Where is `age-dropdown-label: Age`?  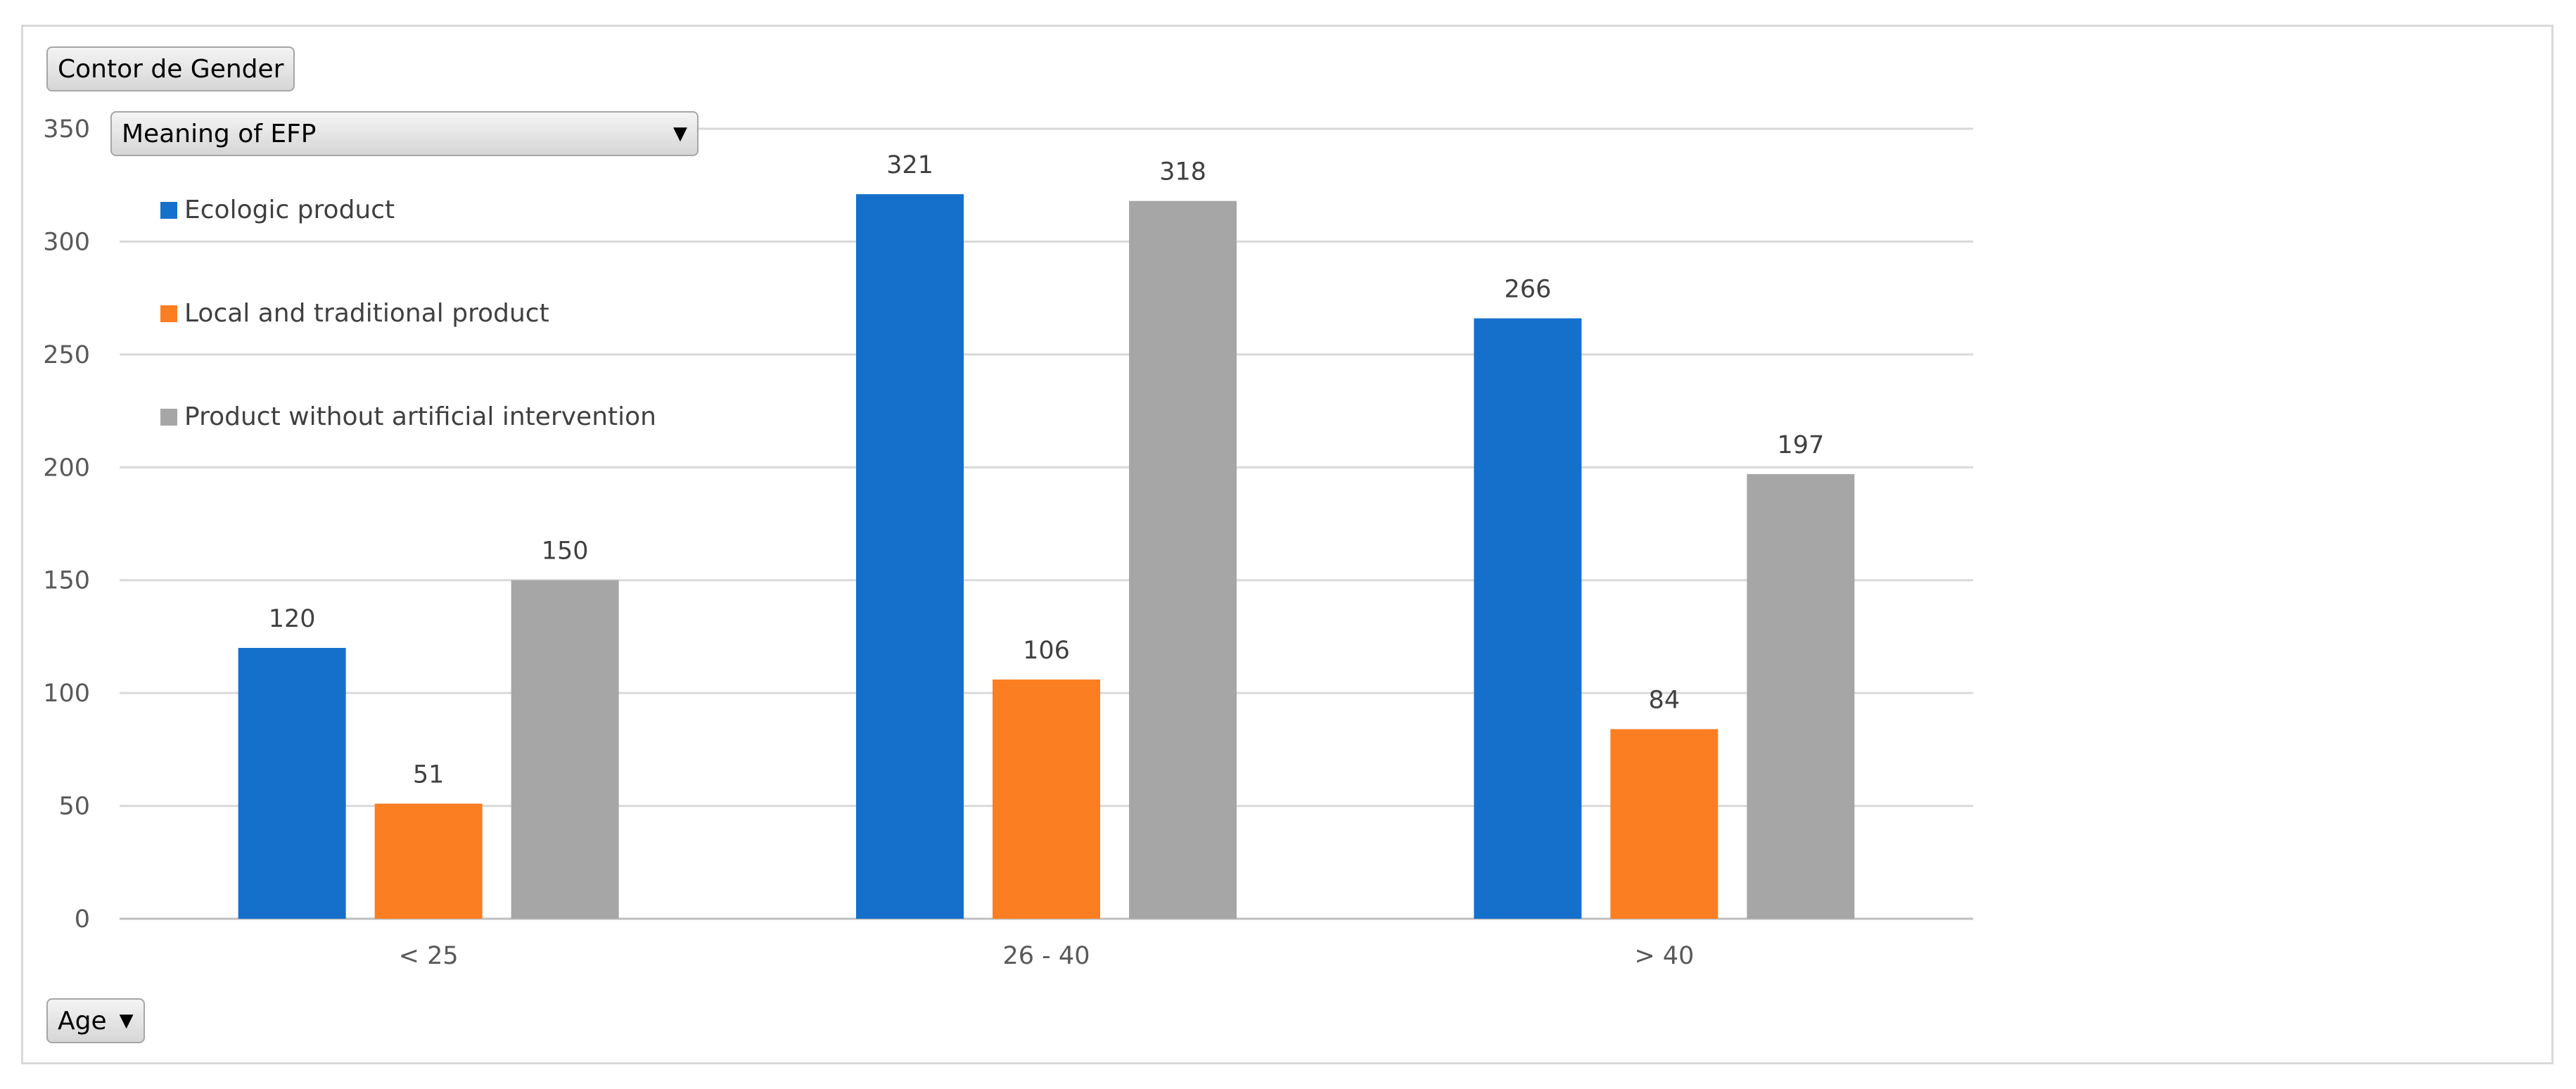 age-dropdown-label: Age is located at coordinates (82, 1021).